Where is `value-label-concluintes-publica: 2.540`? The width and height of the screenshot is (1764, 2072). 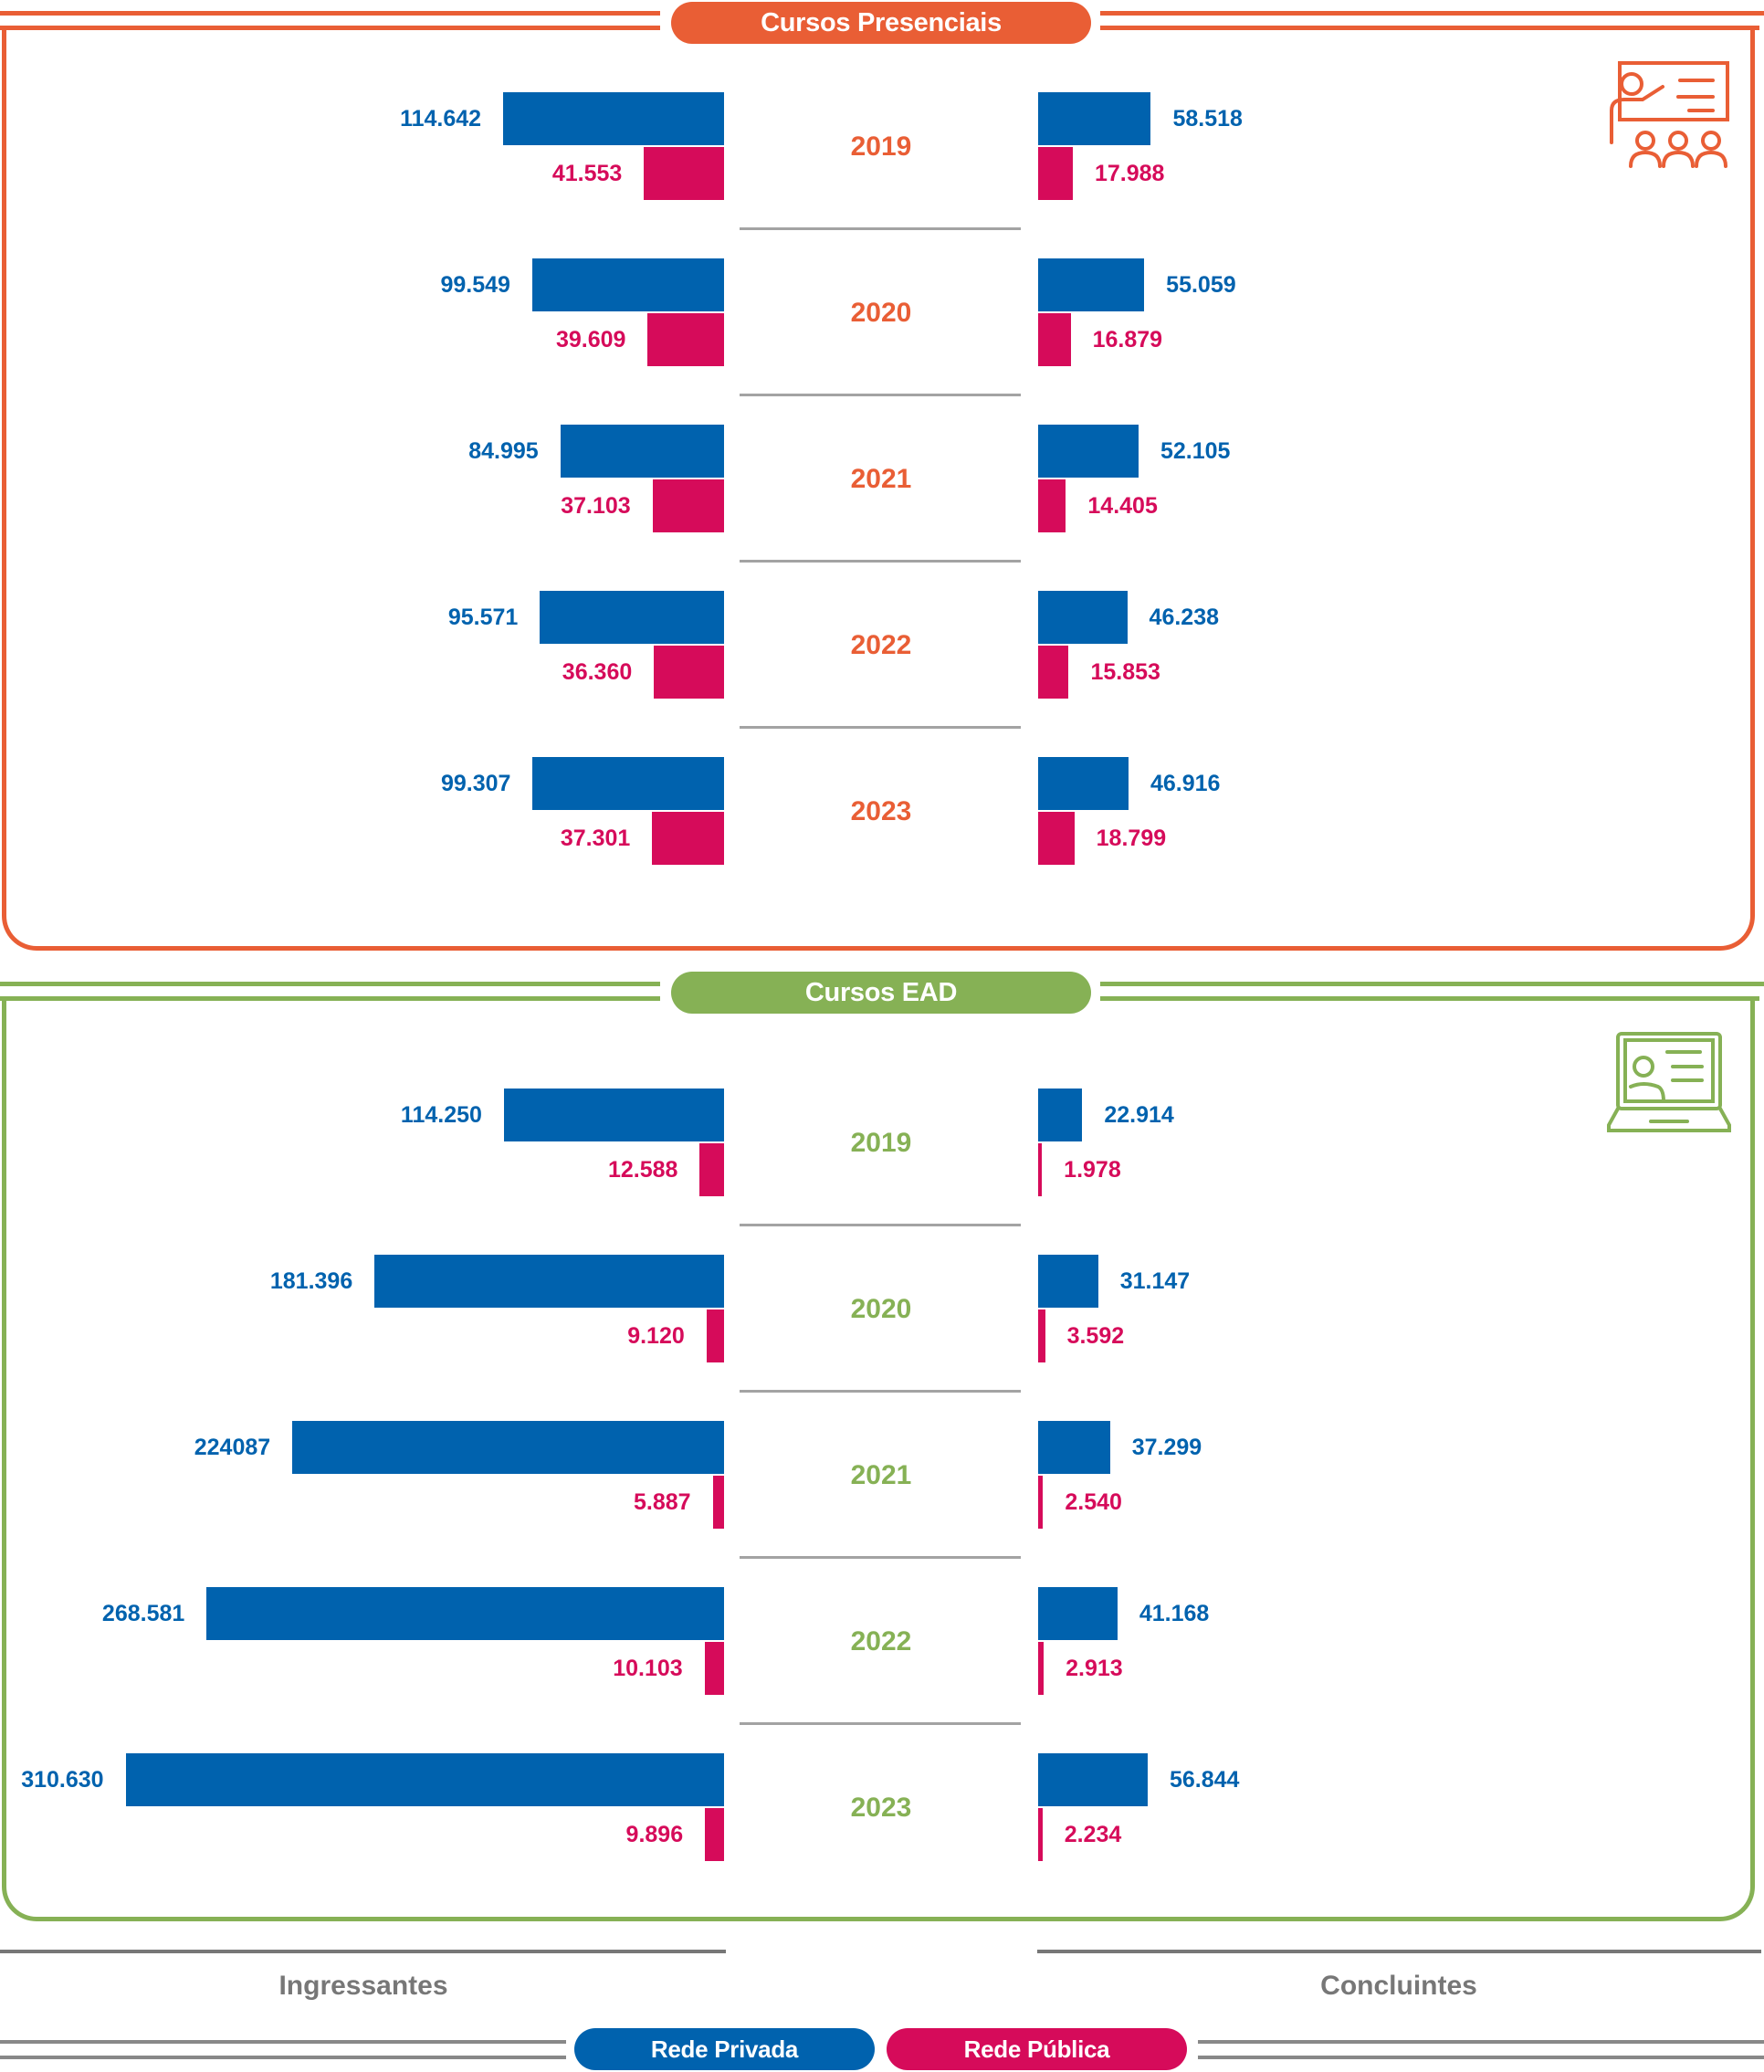
value-label-concluintes-publica: 2.540 is located at coordinates (1094, 1502).